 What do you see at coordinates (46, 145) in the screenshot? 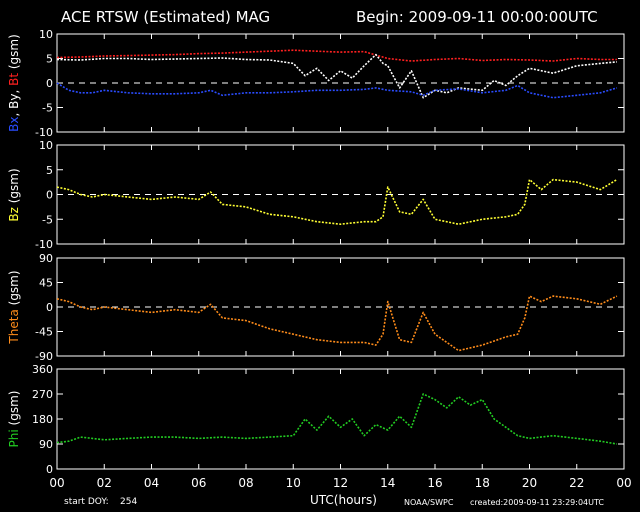
I see `y-tick-label-bz-4: 10` at bounding box center [46, 145].